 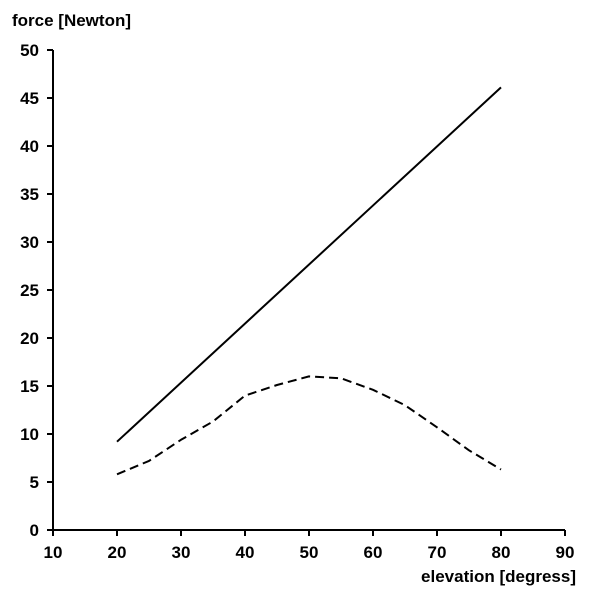 What do you see at coordinates (53, 552) in the screenshot?
I see `x-tick-label: 10` at bounding box center [53, 552].